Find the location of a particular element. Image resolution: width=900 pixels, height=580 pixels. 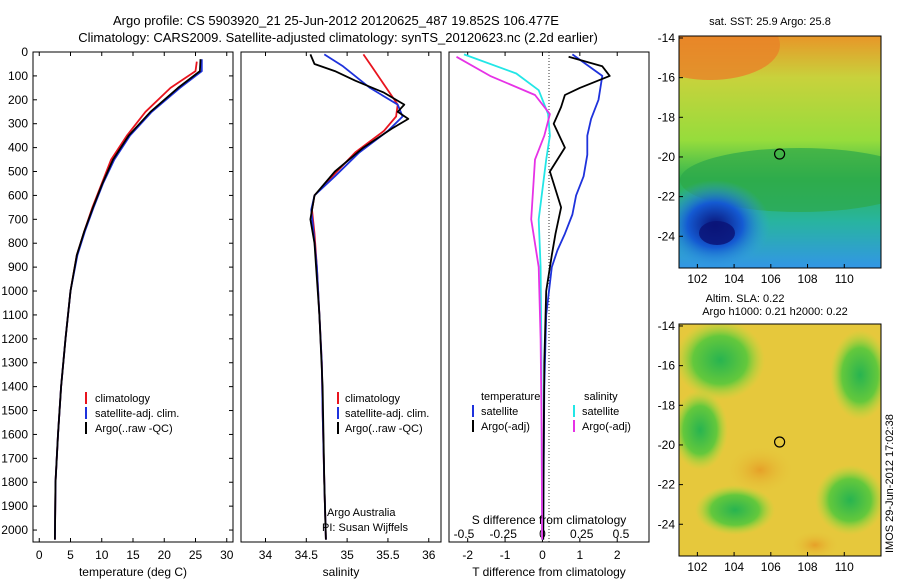

s-tick-label: 0.5 is located at coordinates (621, 534).